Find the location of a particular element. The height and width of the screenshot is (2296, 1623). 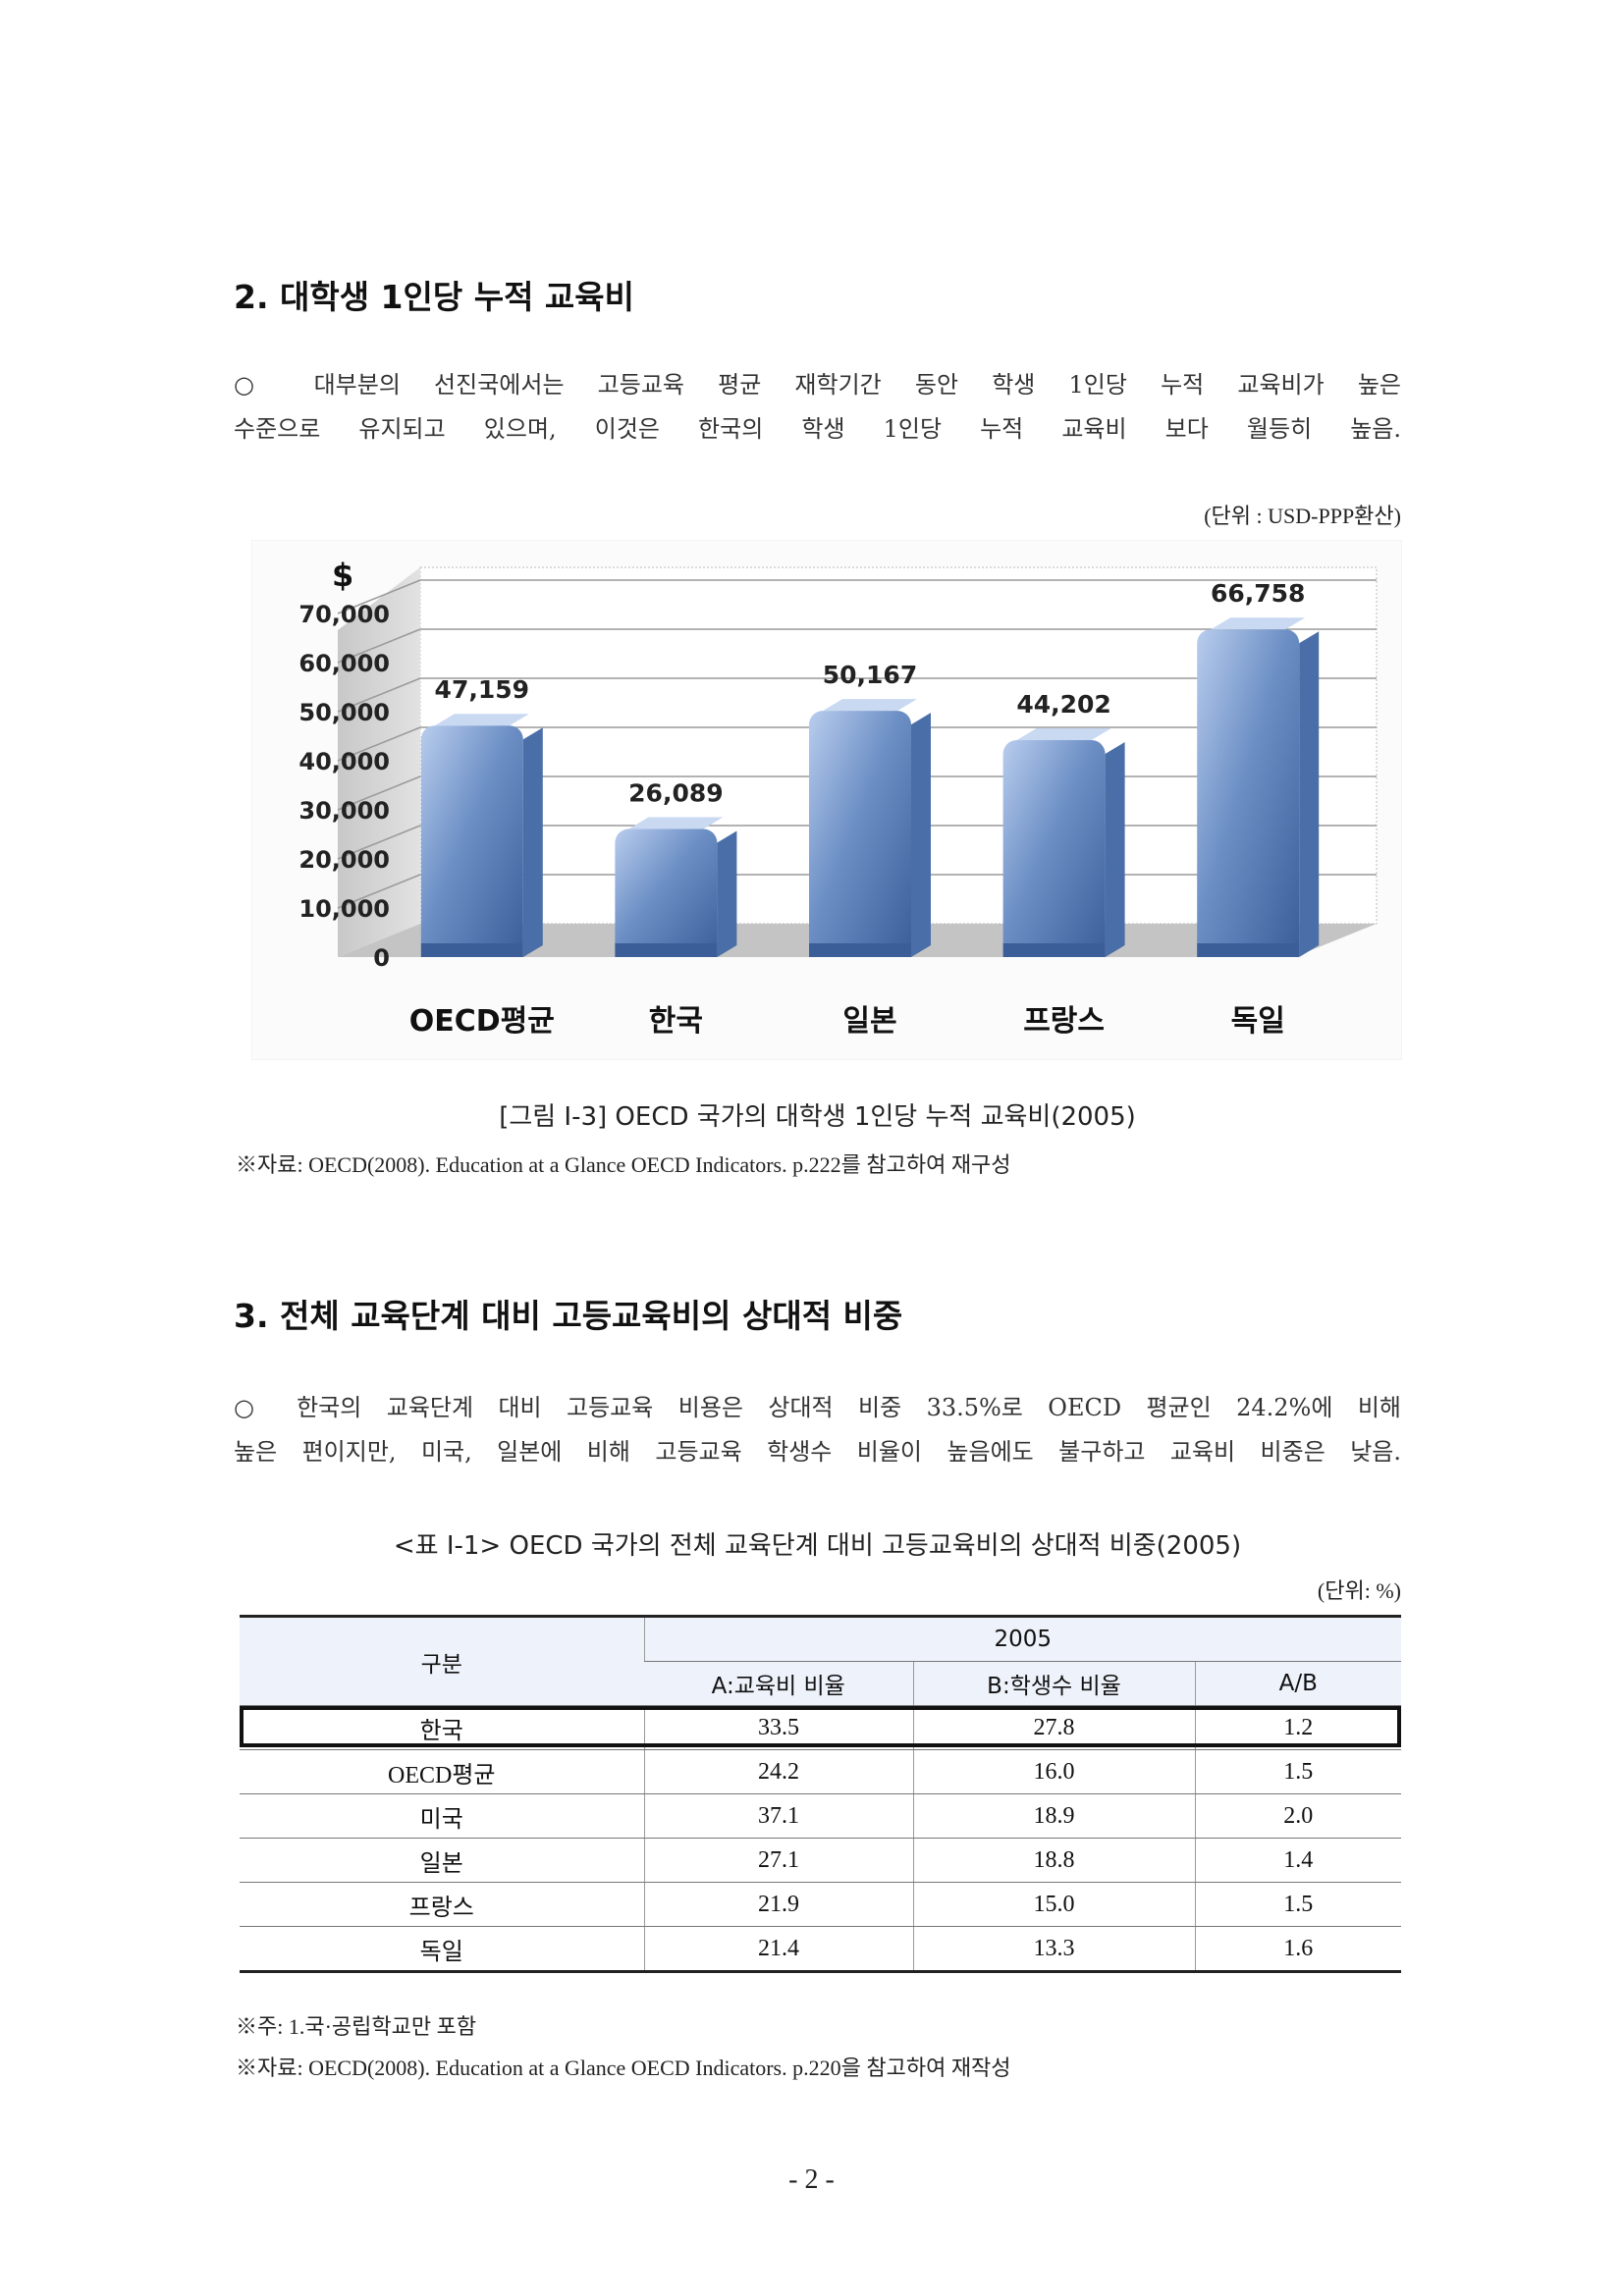

x-tick-label: 프랑스 is located at coordinates (1064, 1021).